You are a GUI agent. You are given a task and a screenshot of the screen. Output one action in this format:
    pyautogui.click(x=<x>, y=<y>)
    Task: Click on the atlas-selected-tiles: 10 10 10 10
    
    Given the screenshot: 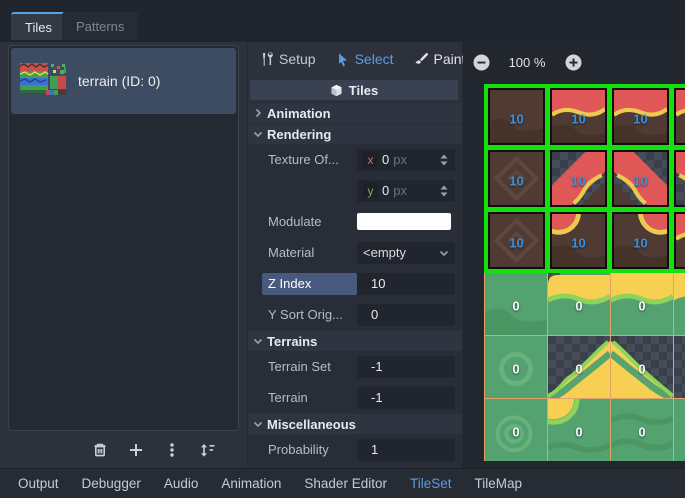 What is the action you would take?
    pyautogui.click(x=584, y=178)
    